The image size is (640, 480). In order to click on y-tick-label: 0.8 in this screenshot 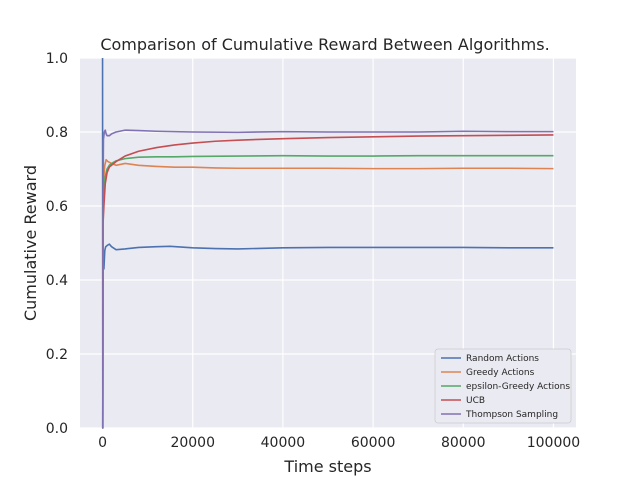, I will do `click(57, 133)`.